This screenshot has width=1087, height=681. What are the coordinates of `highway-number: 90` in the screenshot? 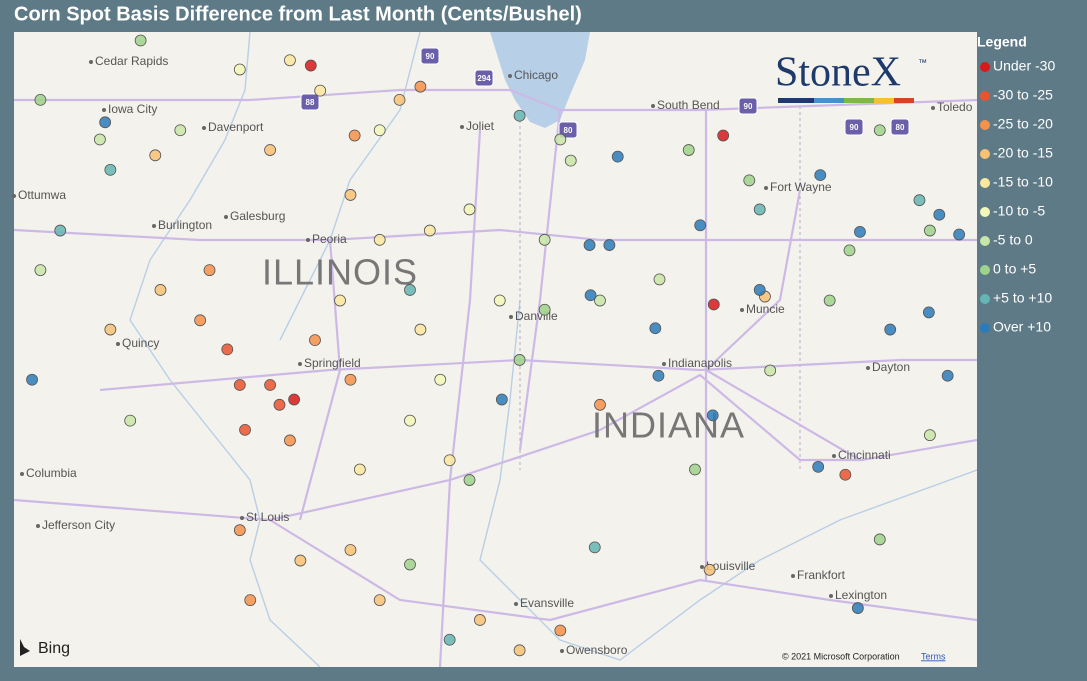 It's located at (430, 56).